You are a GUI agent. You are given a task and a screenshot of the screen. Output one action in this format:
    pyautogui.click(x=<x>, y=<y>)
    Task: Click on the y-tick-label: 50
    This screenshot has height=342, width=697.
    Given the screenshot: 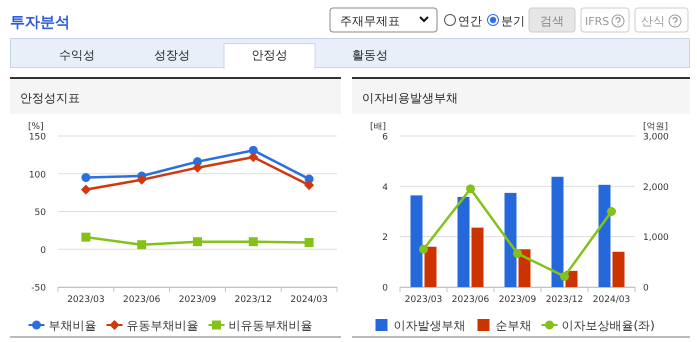 What is the action you would take?
    pyautogui.click(x=40, y=213)
    